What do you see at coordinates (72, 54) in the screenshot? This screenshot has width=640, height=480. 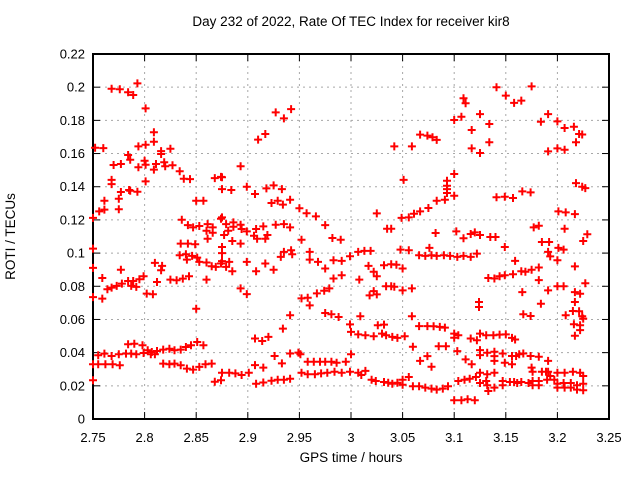 I see `y-tick-label: 0.22` at bounding box center [72, 54].